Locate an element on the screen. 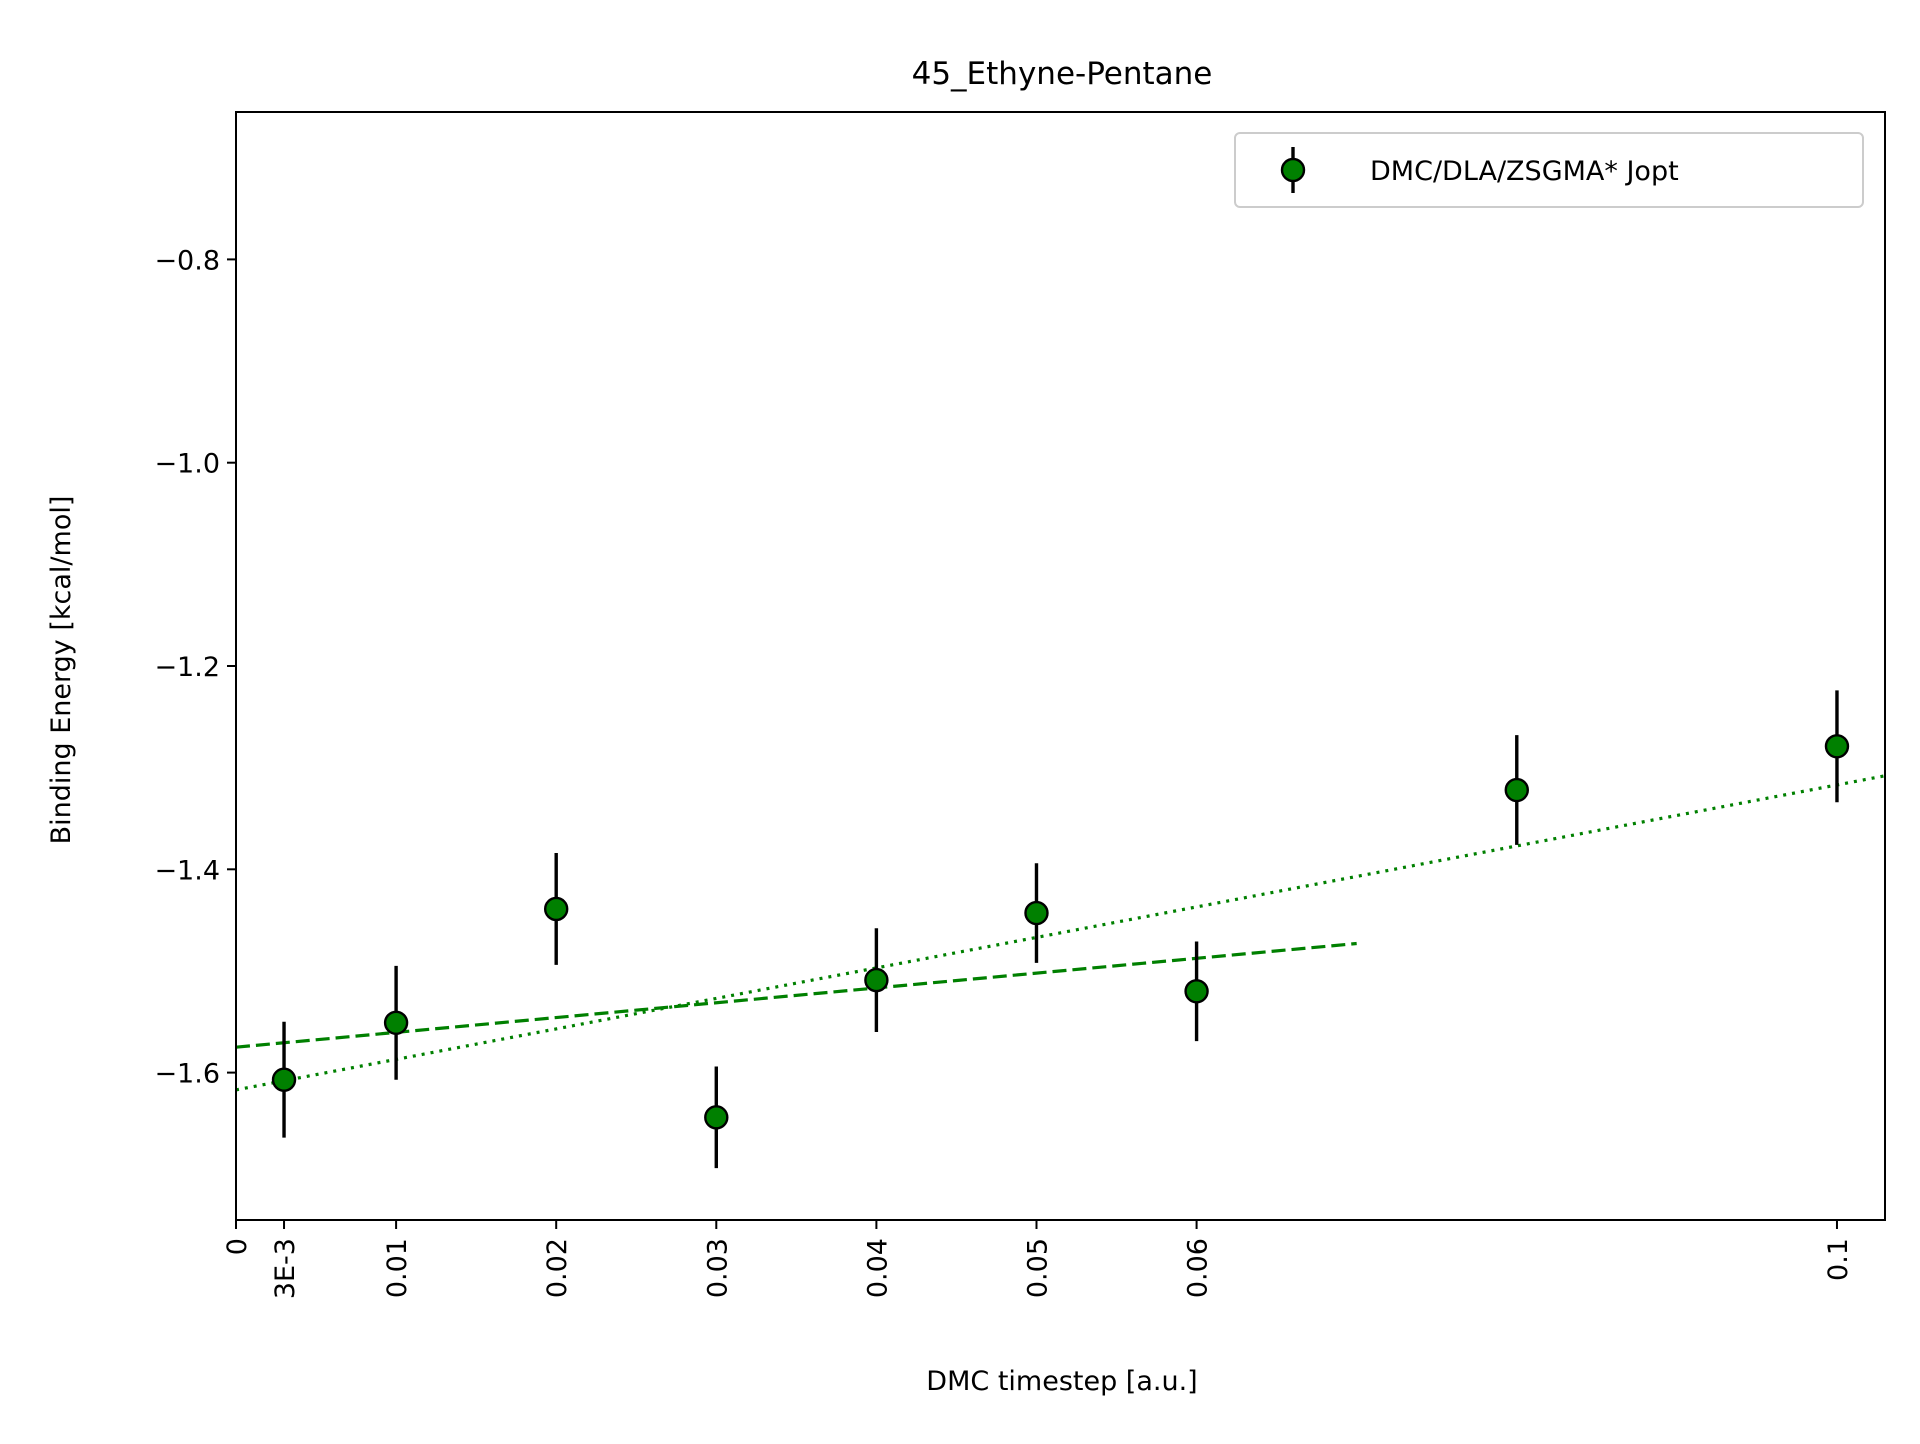  legend-box is located at coordinates (1549, 170).